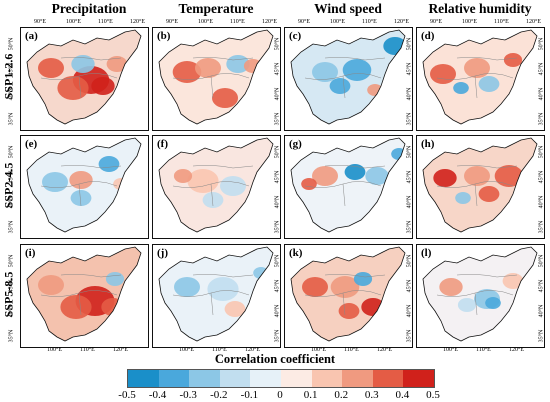 This screenshot has height=402, width=550. I want to click on panel-label: (f), so click(162, 144).